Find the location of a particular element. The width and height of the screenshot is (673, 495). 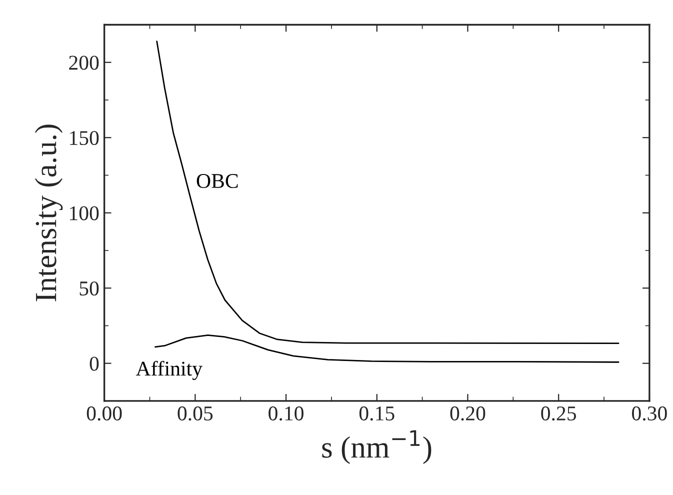

series-label: OBC is located at coordinates (217, 181).